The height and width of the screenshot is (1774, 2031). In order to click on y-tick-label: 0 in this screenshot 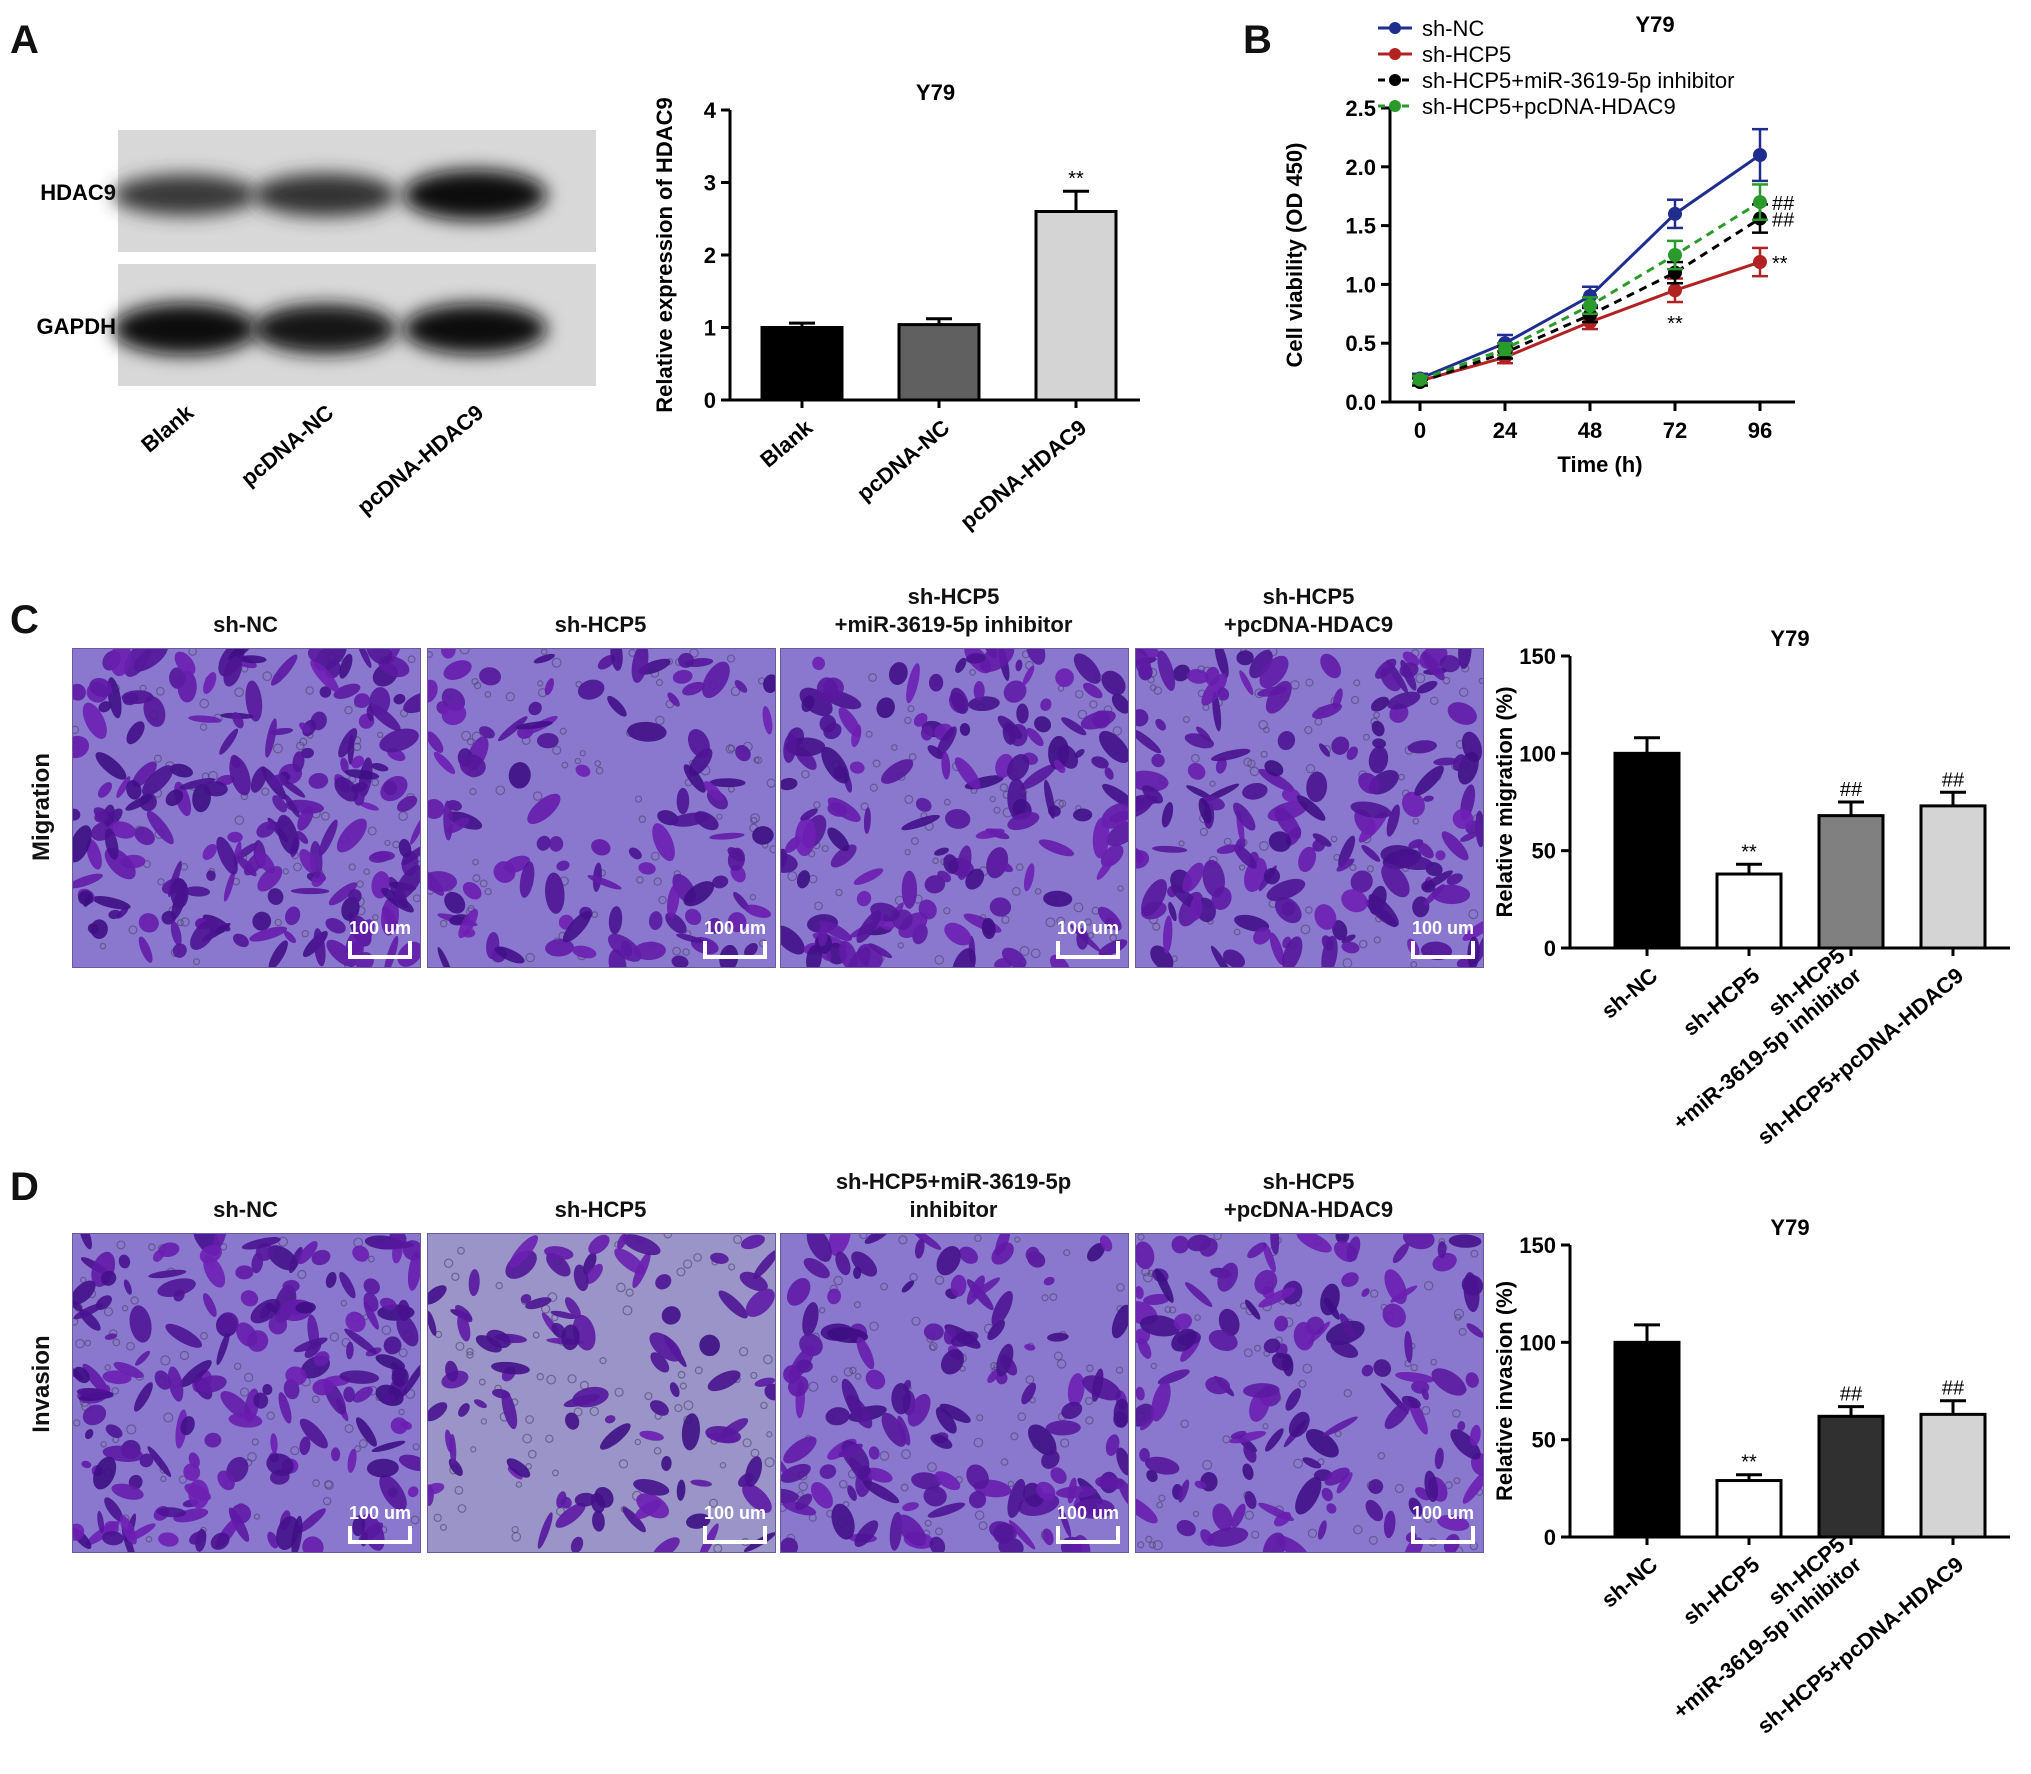, I will do `click(1550, 1537)`.